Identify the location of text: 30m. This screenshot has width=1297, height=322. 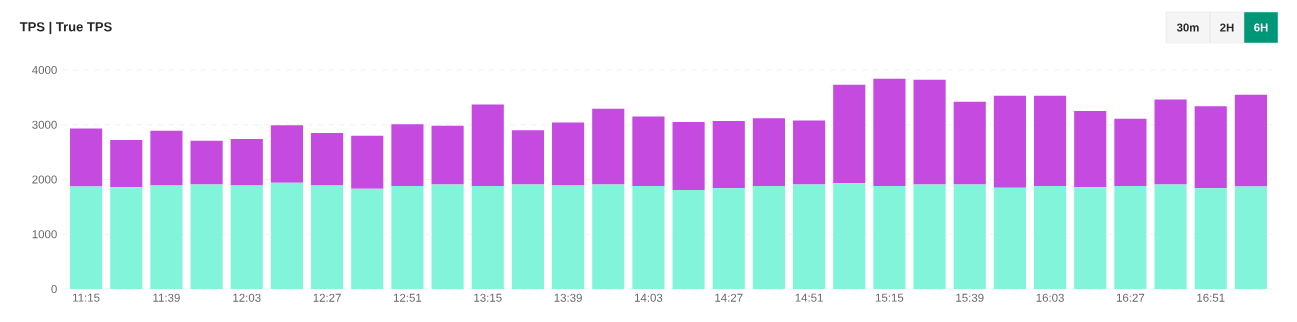
(1187, 27).